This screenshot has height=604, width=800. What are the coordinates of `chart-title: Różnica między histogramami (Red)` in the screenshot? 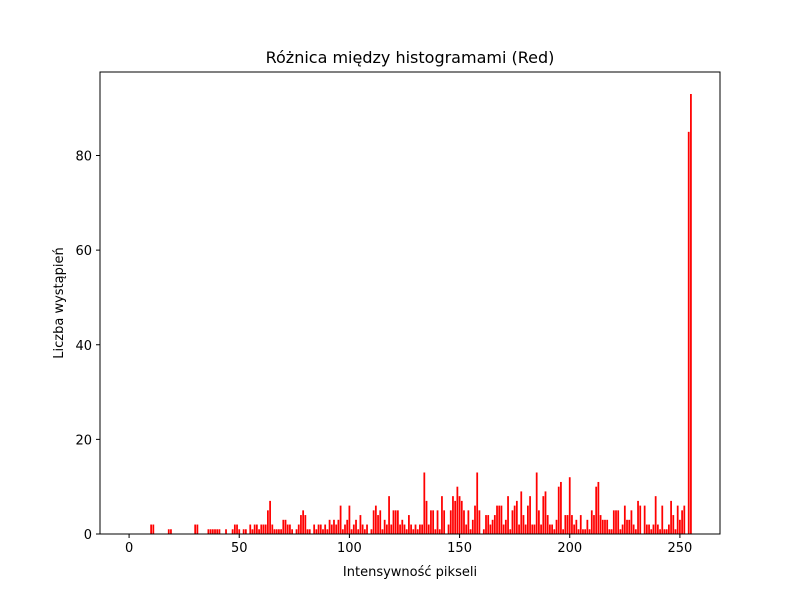 It's located at (410, 57).